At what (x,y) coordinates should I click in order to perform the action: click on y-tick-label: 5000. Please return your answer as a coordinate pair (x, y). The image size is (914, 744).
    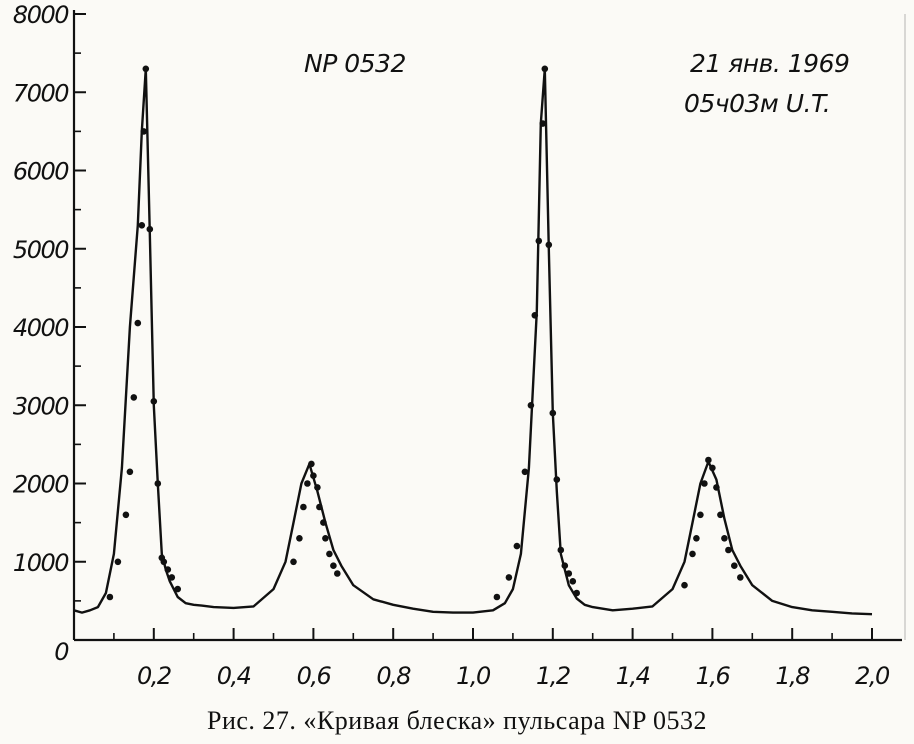
    Looking at the image, I should click on (41, 250).